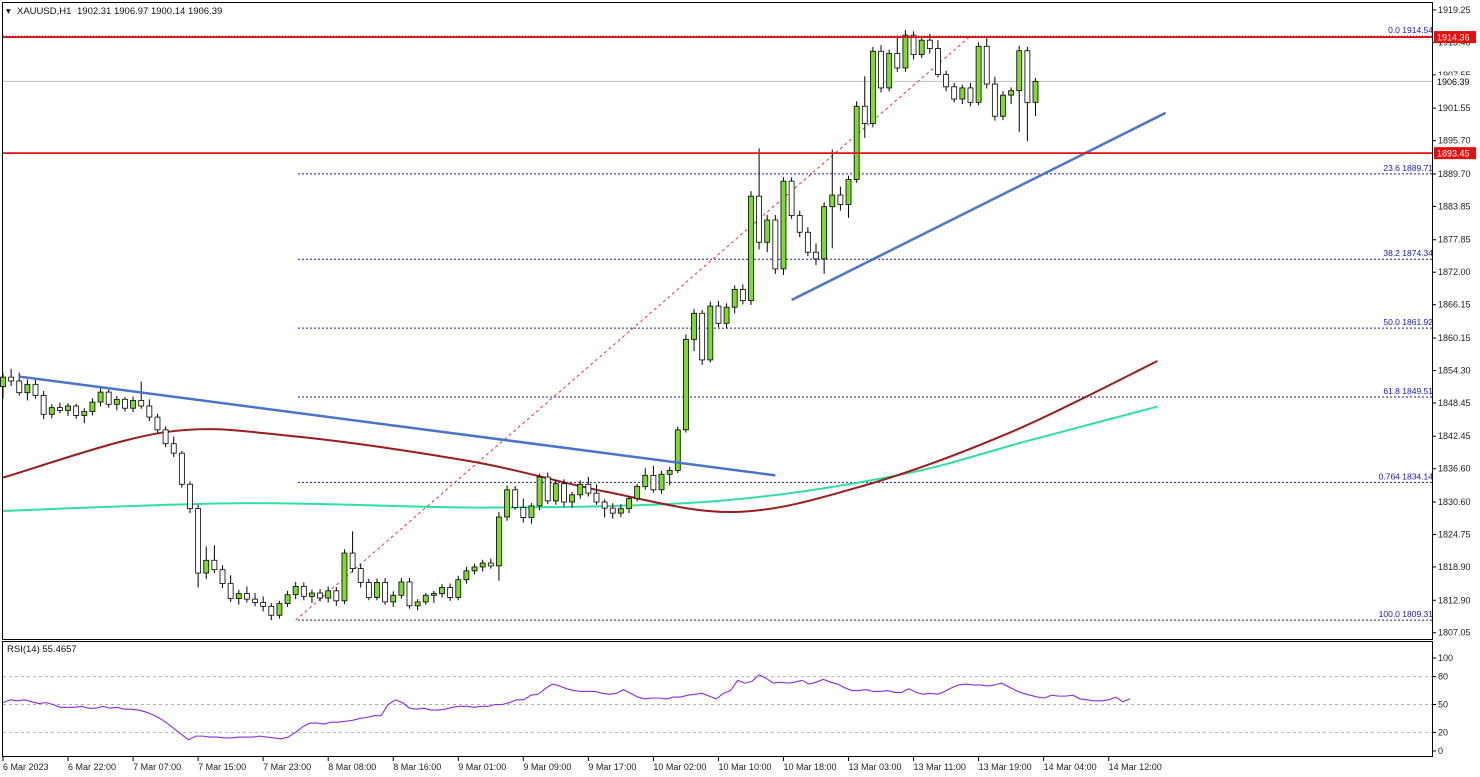 This screenshot has height=777, width=1480. What do you see at coordinates (744, 767) in the screenshot?
I see `x-axis-label: 10 Mar 10:00` at bounding box center [744, 767].